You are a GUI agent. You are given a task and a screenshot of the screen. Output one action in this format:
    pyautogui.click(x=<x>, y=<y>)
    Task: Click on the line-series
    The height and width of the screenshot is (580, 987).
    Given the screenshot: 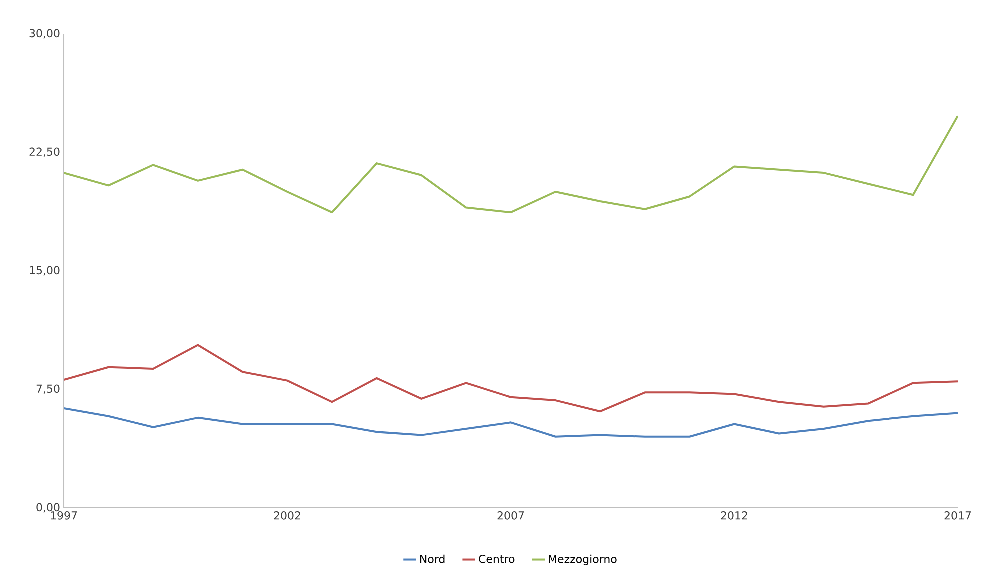 What is the action you would take?
    pyautogui.click(x=511, y=378)
    